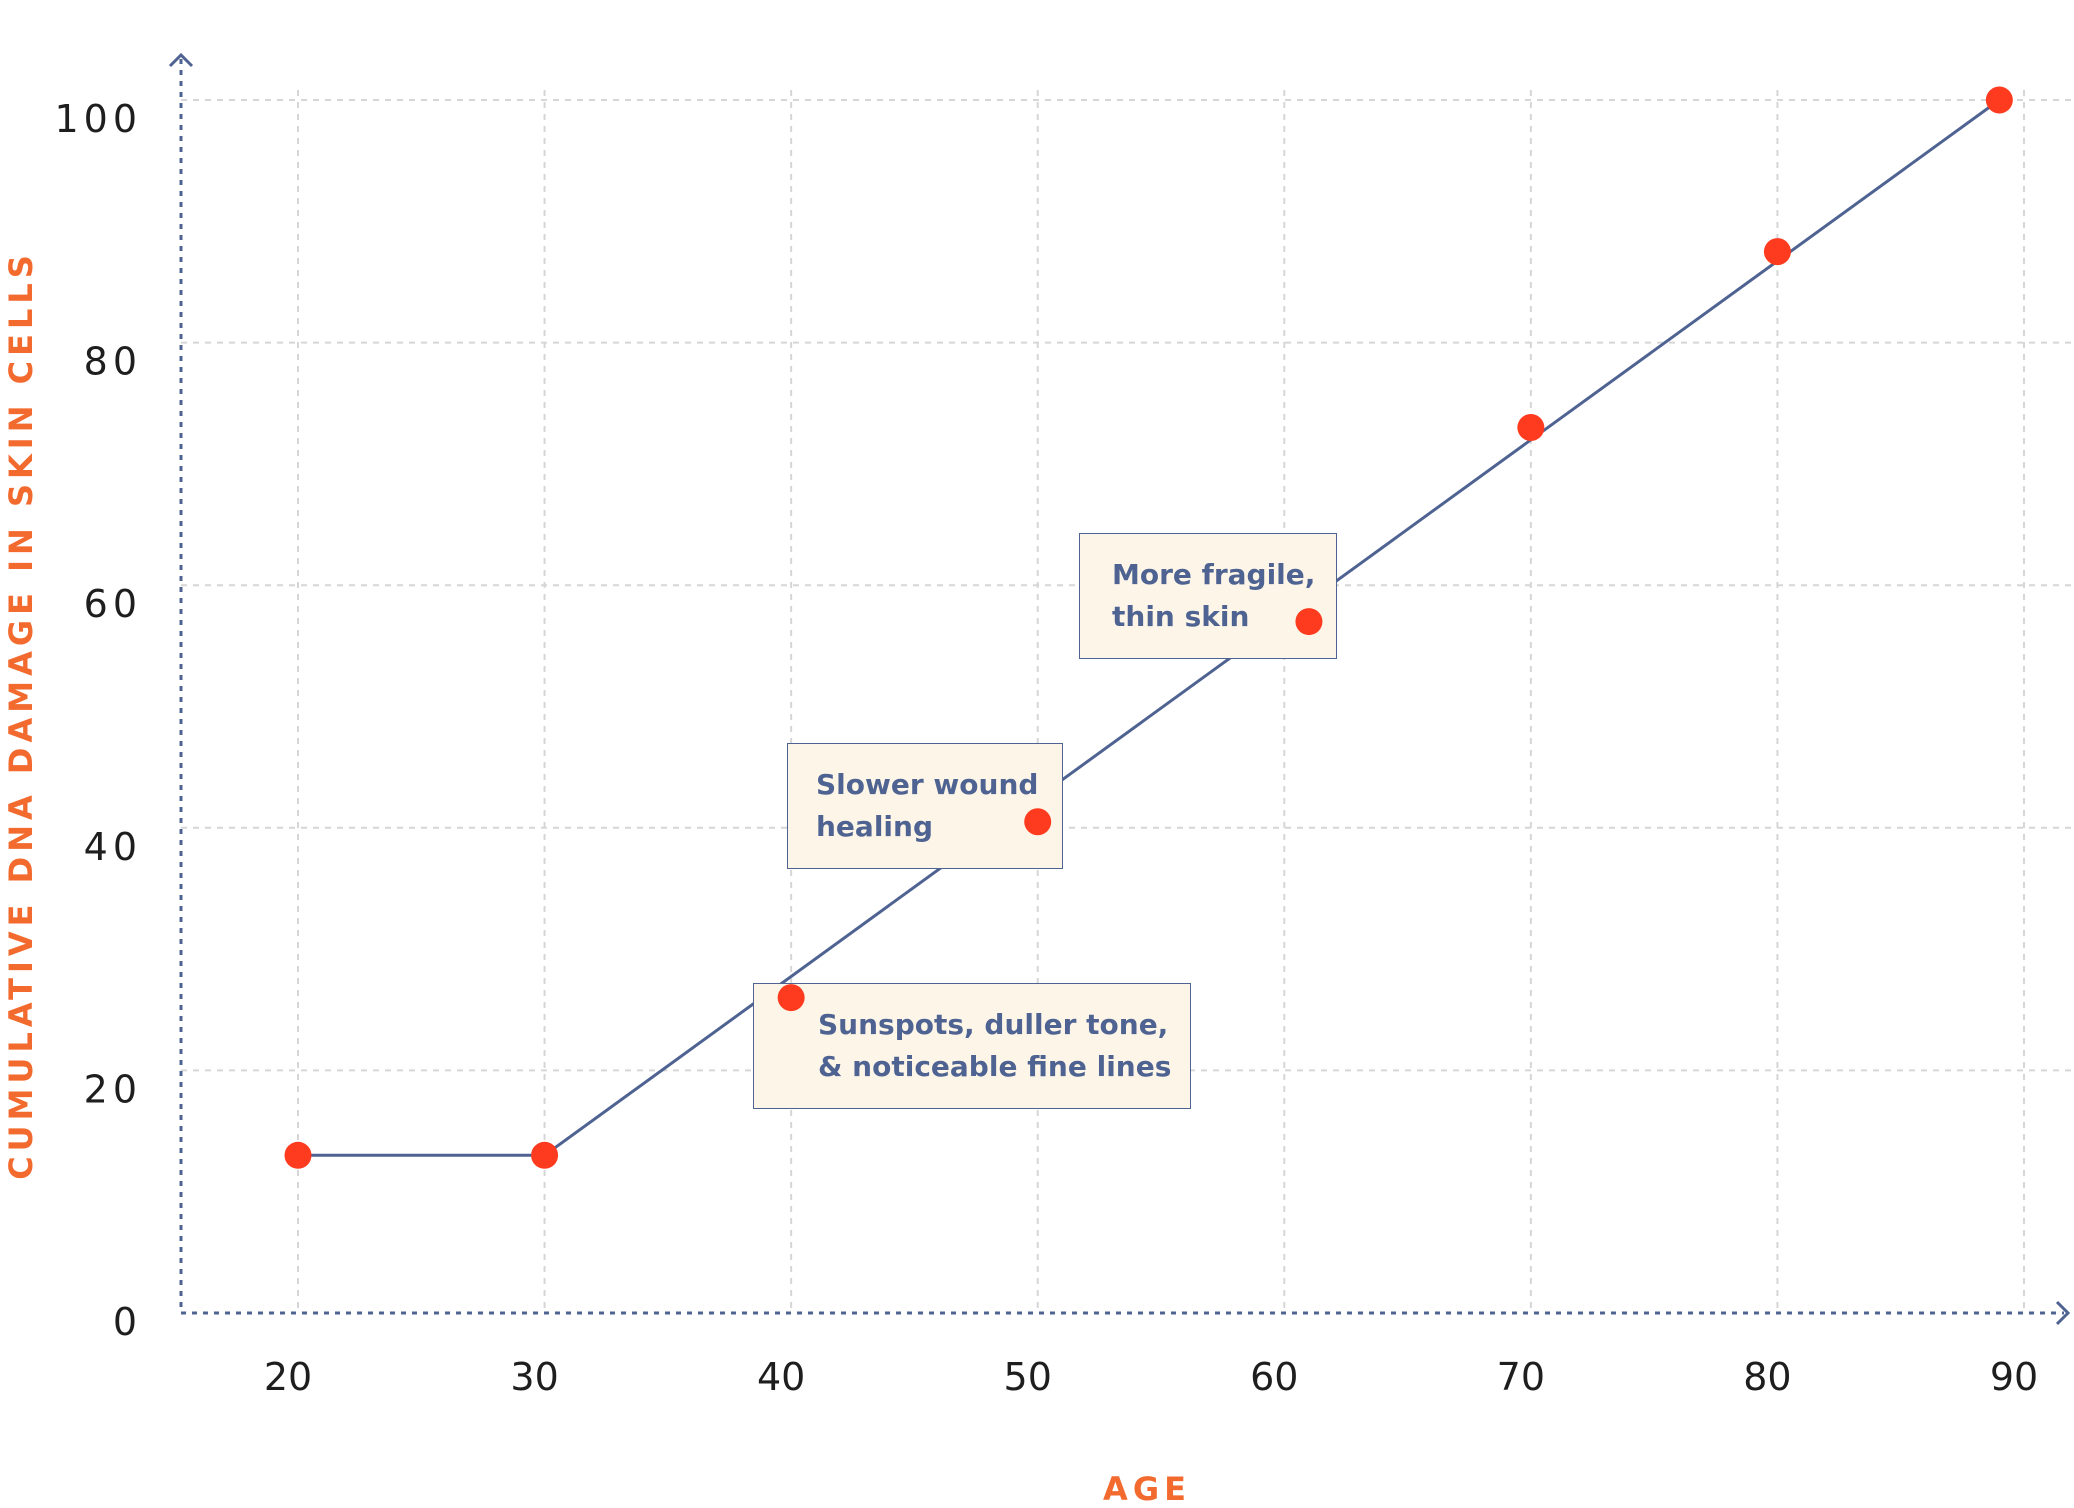 The width and height of the screenshot is (2074, 1508). Describe the element at coordinates (993, 1024) in the screenshot. I see `annotation-text-line: Sunspots, duller tone,` at that location.